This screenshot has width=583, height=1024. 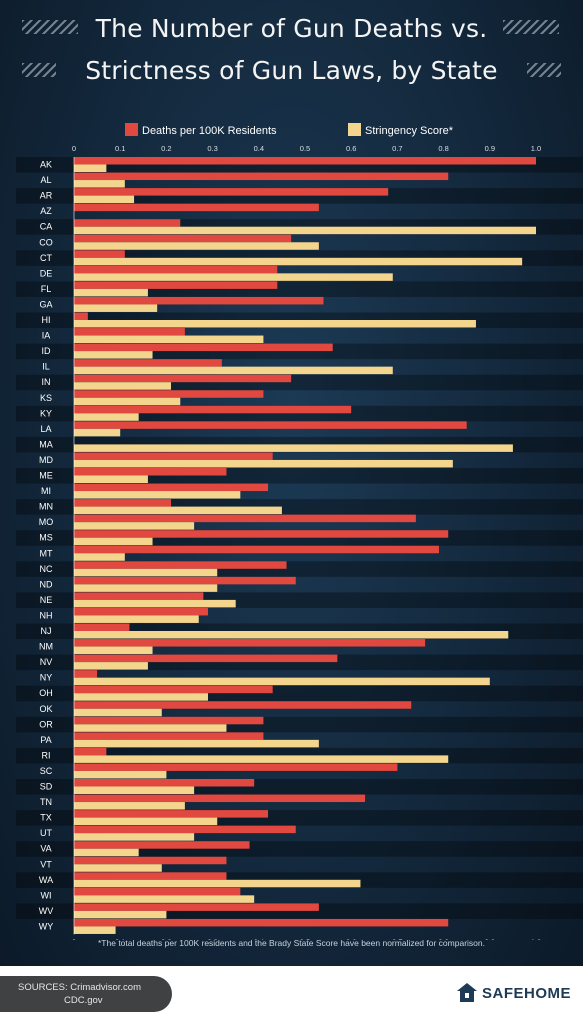 I want to click on state-label: OK, so click(x=45, y=709).